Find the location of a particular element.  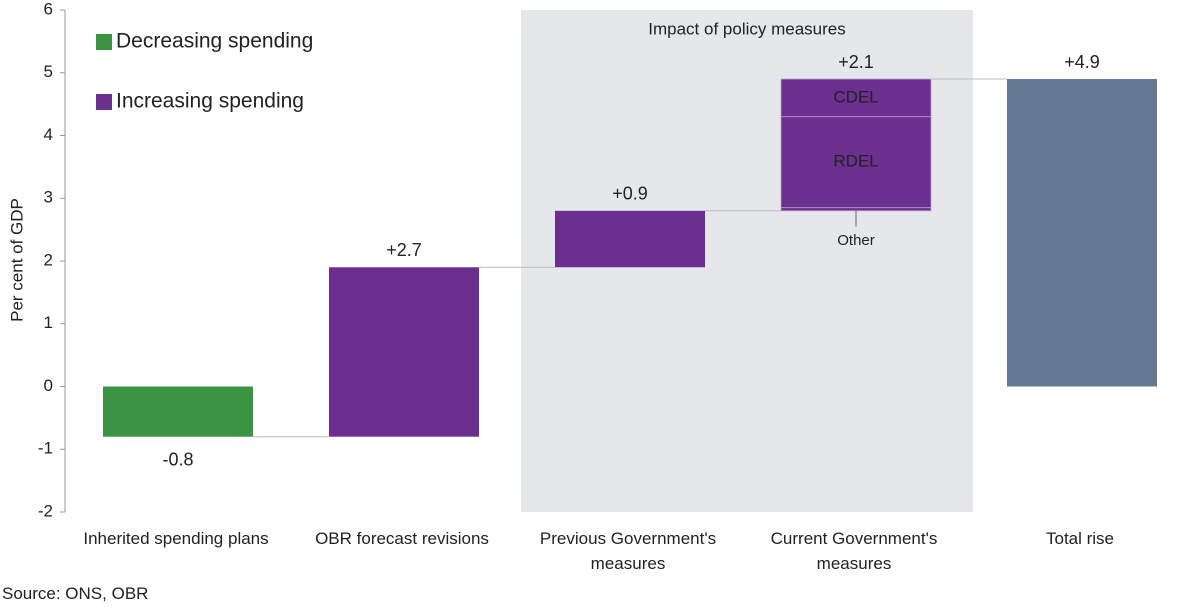

legend-label: Increasing spending is located at coordinates (210, 101).